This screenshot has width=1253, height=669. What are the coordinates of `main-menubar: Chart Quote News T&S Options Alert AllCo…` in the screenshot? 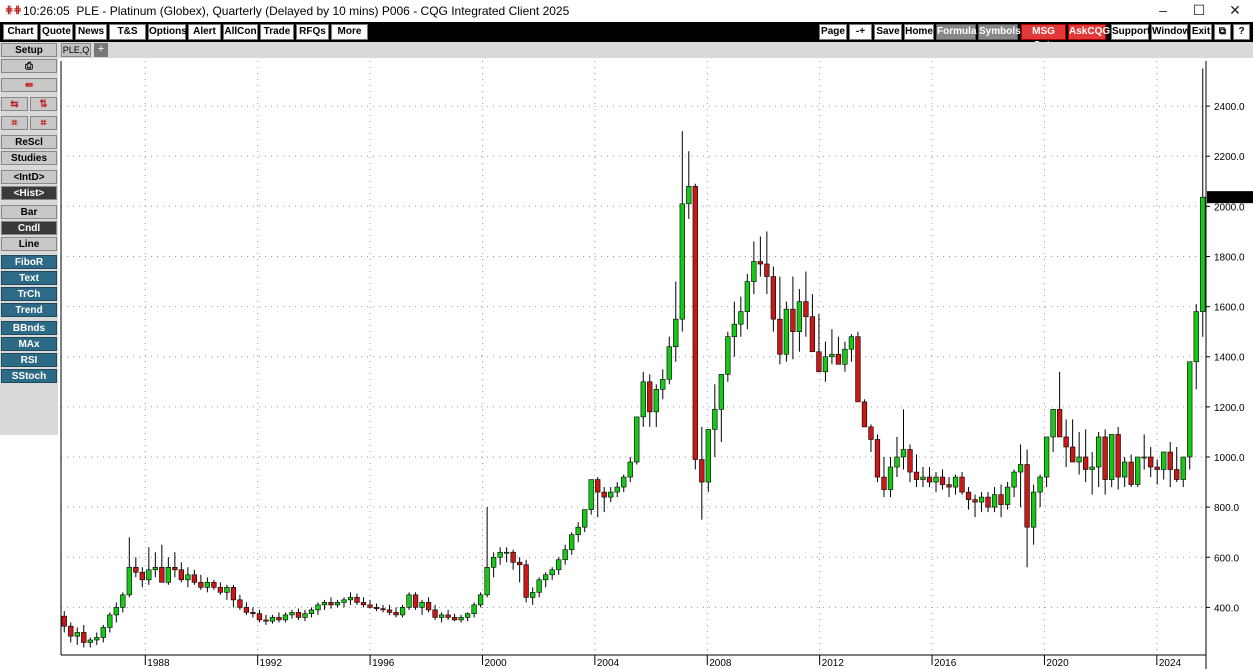 It's located at (626, 36).